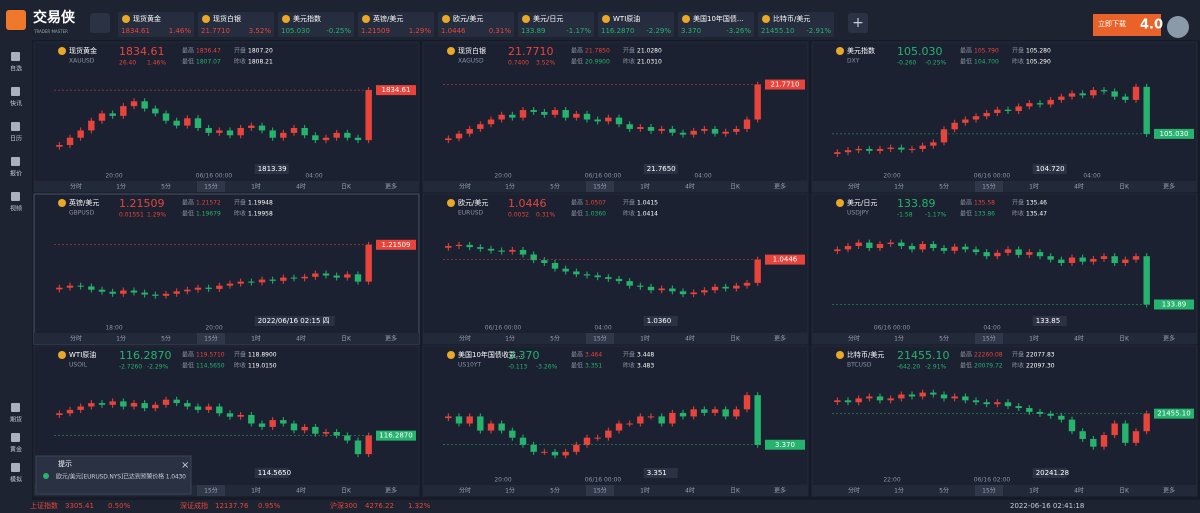 The height and width of the screenshot is (513, 1200). I want to click on grid-button, so click(100, 23).